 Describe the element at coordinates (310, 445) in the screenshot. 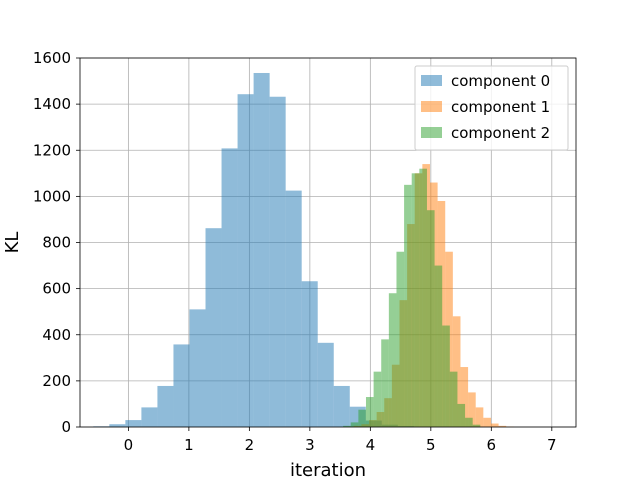

I see `x-tick-label: 3` at that location.